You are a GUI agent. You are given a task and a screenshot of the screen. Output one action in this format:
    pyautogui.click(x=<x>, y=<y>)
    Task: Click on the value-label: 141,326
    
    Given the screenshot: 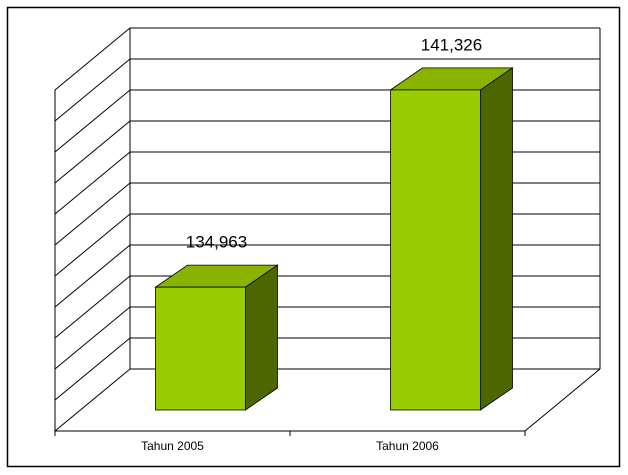 What is the action you would take?
    pyautogui.click(x=451, y=44)
    